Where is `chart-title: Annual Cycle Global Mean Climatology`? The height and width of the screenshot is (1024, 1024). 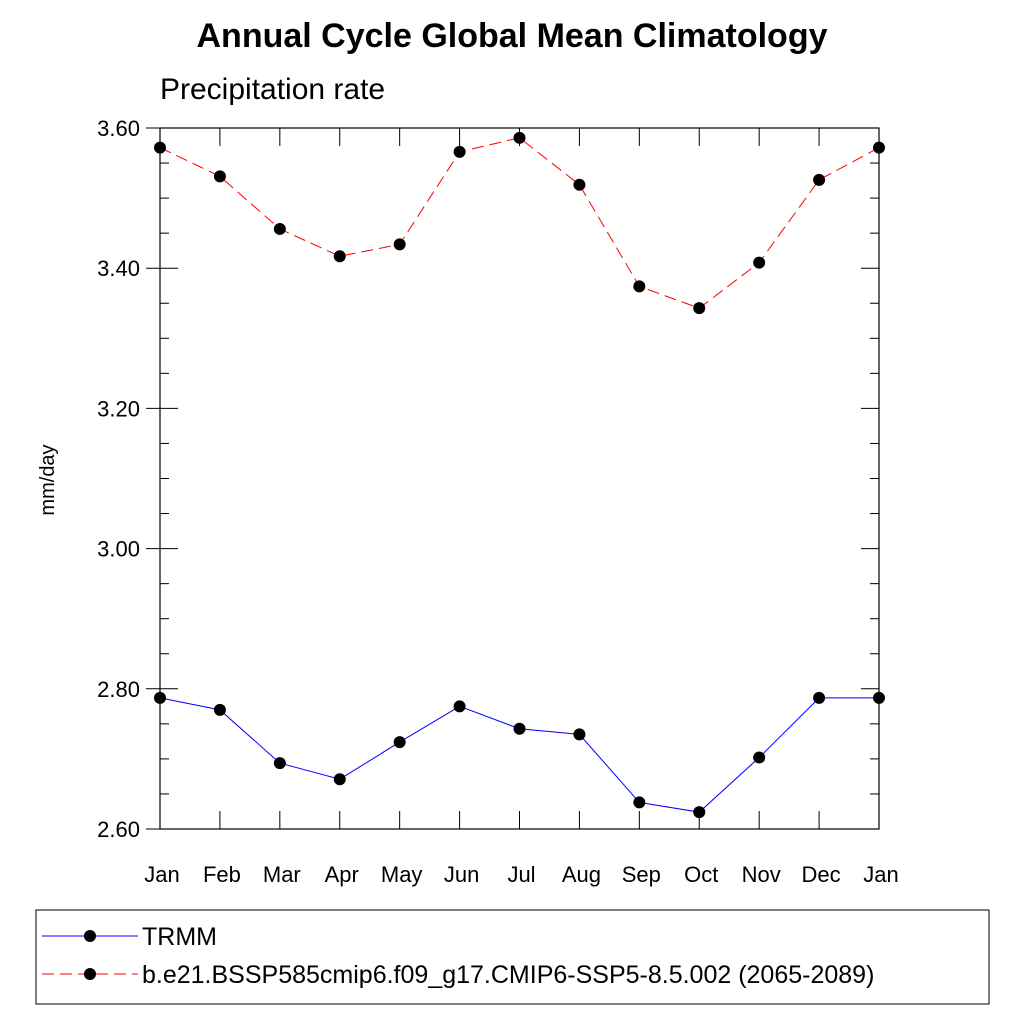
chart-title: Annual Cycle Global Mean Climatology is located at coordinates (512, 36).